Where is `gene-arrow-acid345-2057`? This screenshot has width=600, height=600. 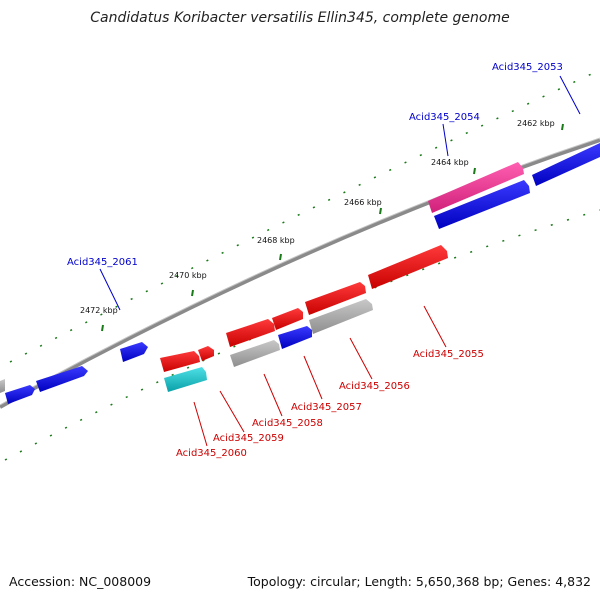 gene-arrow-acid345-2057 is located at coordinates (250, 333).